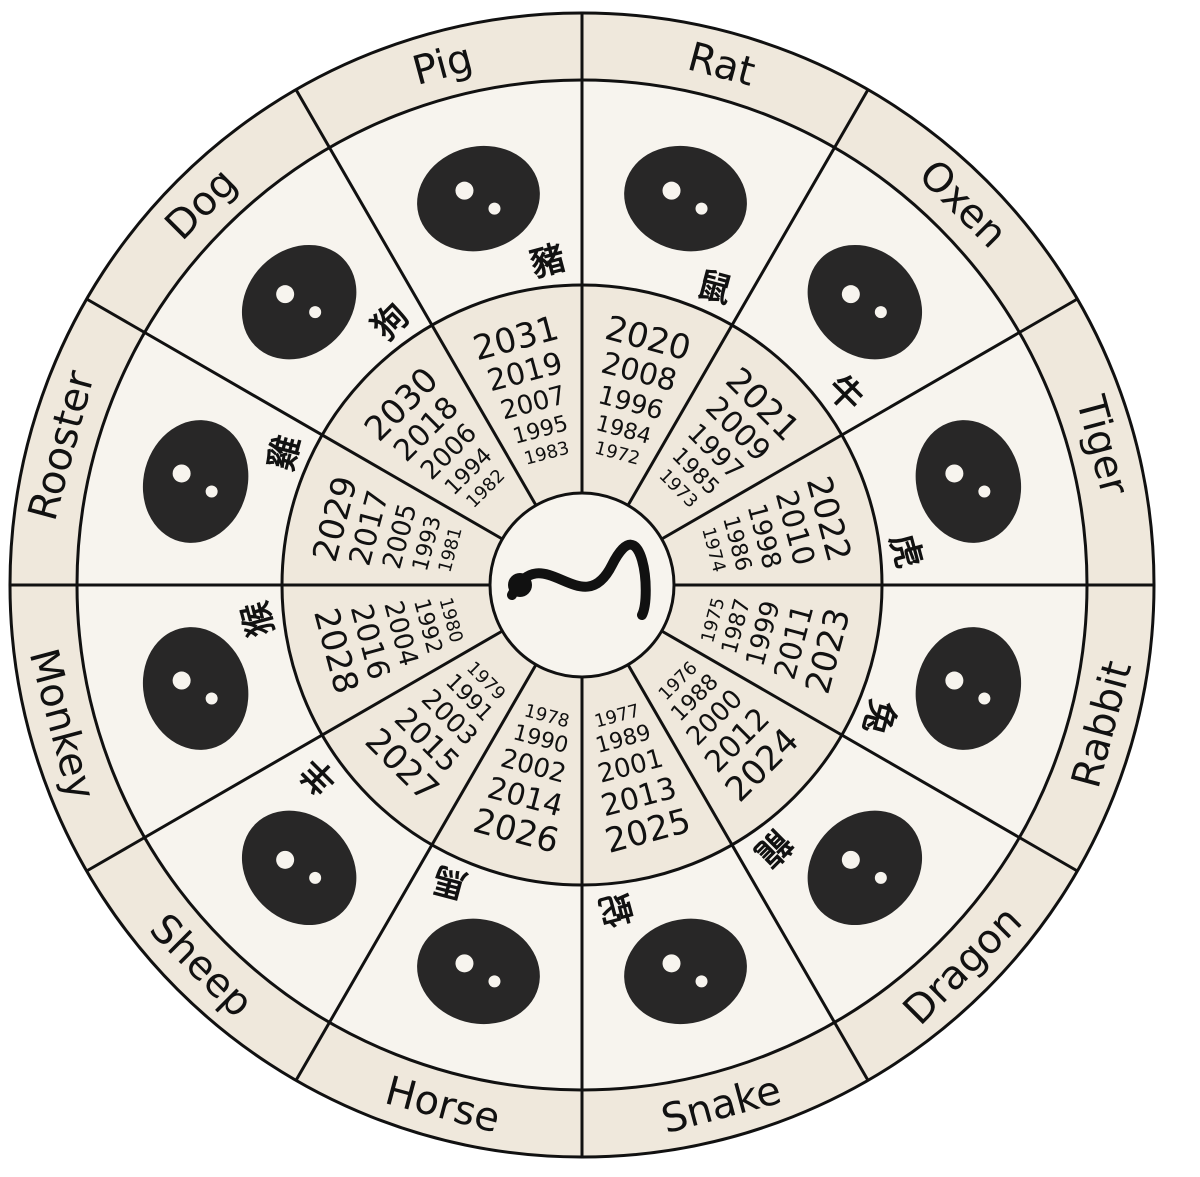  Describe the element at coordinates (195, 481) in the screenshot. I see `rooster-icon` at that location.